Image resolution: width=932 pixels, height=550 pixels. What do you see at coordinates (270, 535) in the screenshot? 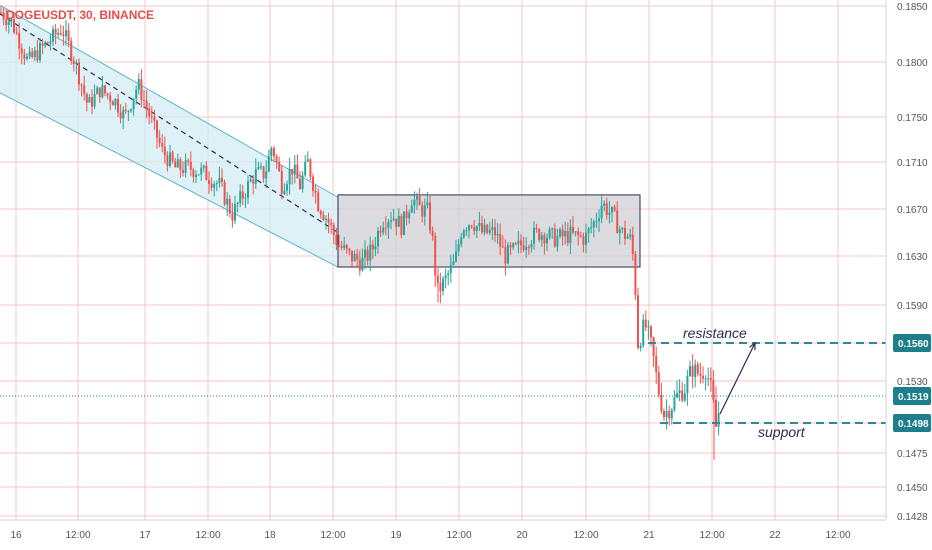
I see `time-tick-label: 18` at bounding box center [270, 535].